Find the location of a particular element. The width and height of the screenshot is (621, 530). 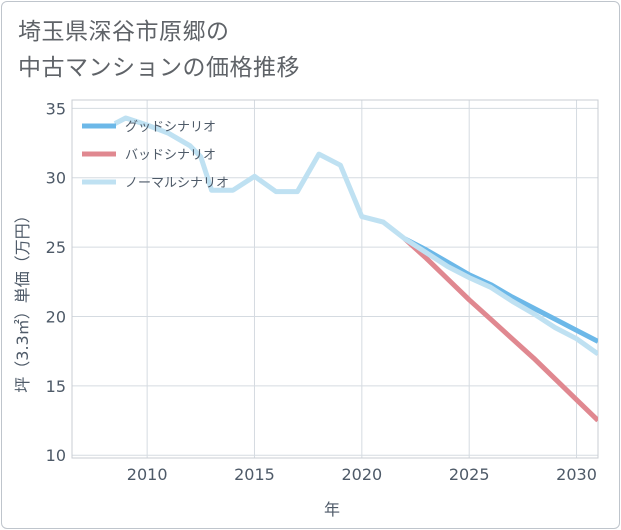

chart-title: 埼玉県深谷市原郷の 中古マンションの価格推移 is located at coordinates (159, 50).